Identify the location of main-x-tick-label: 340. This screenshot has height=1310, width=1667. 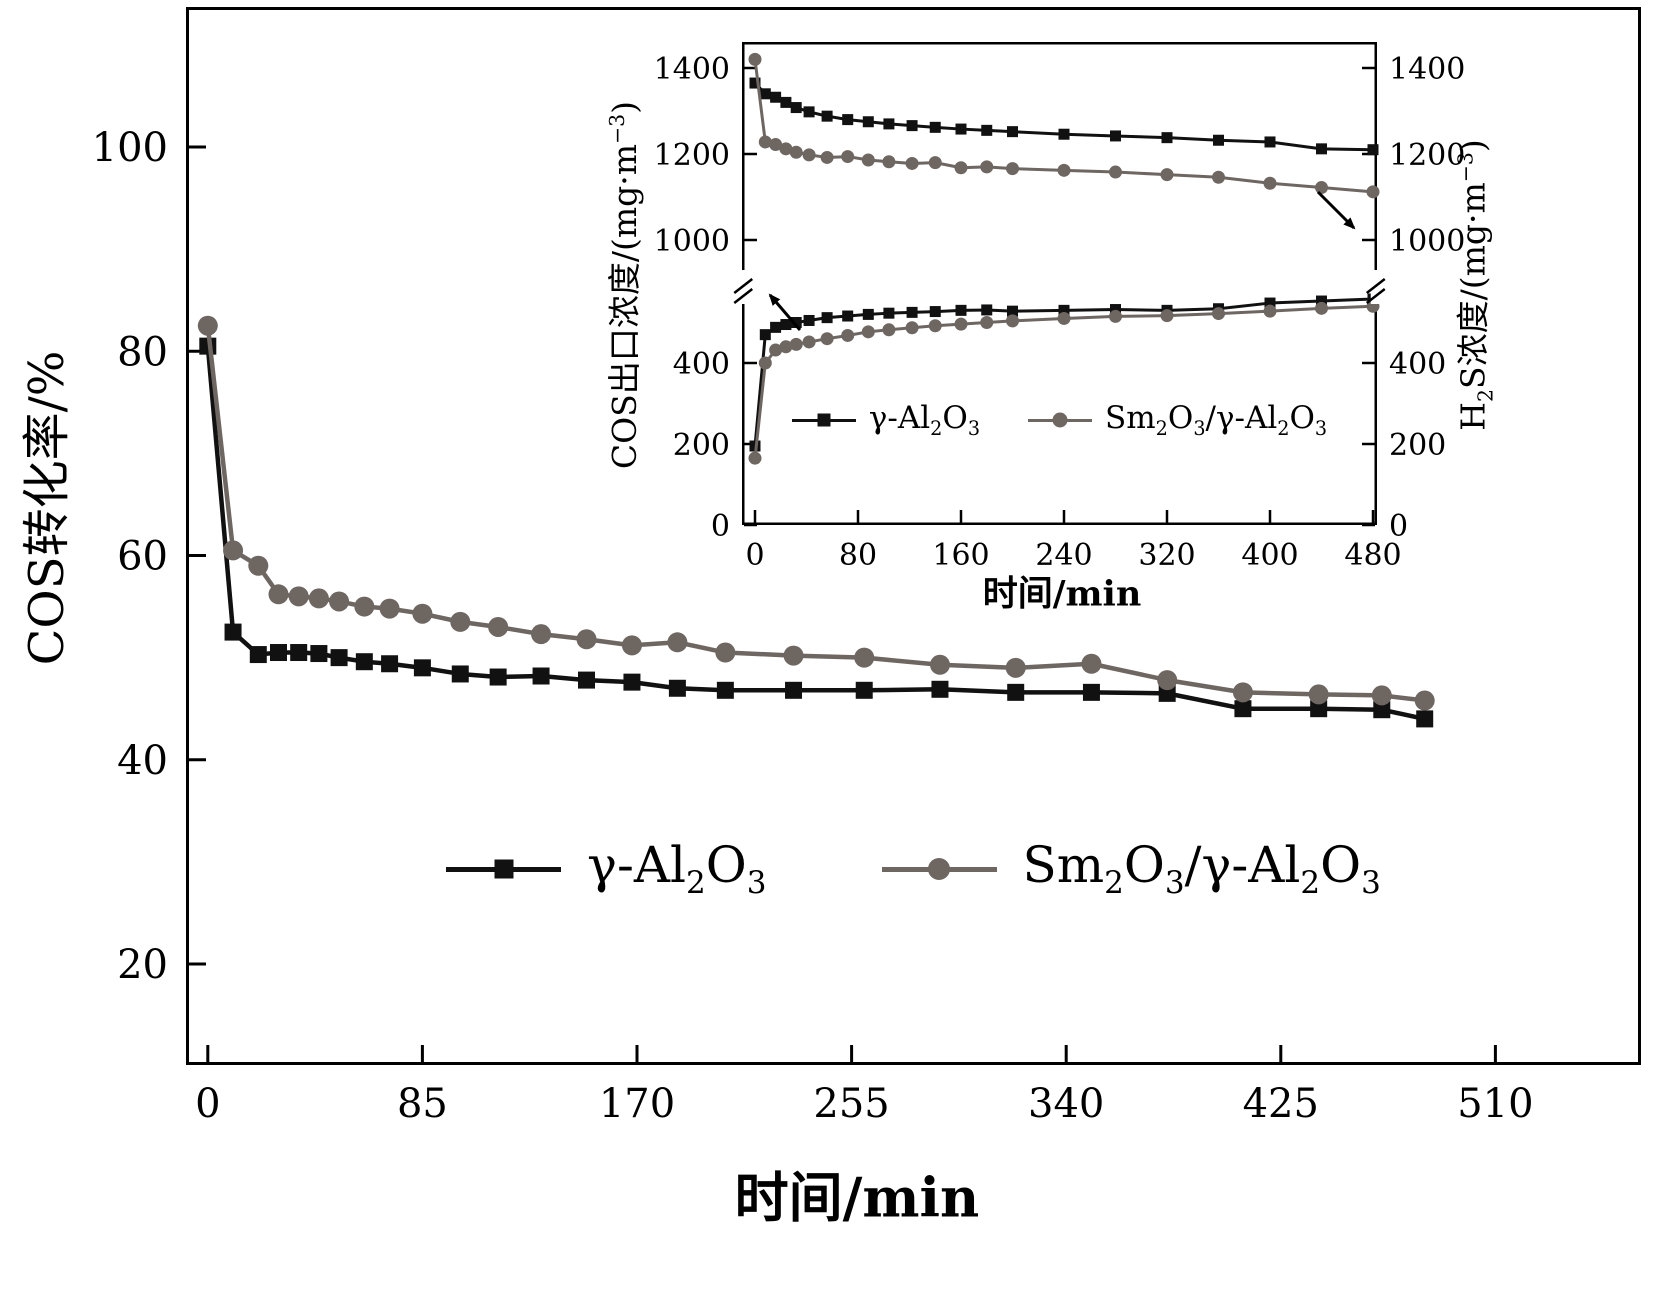
(1066, 1104).